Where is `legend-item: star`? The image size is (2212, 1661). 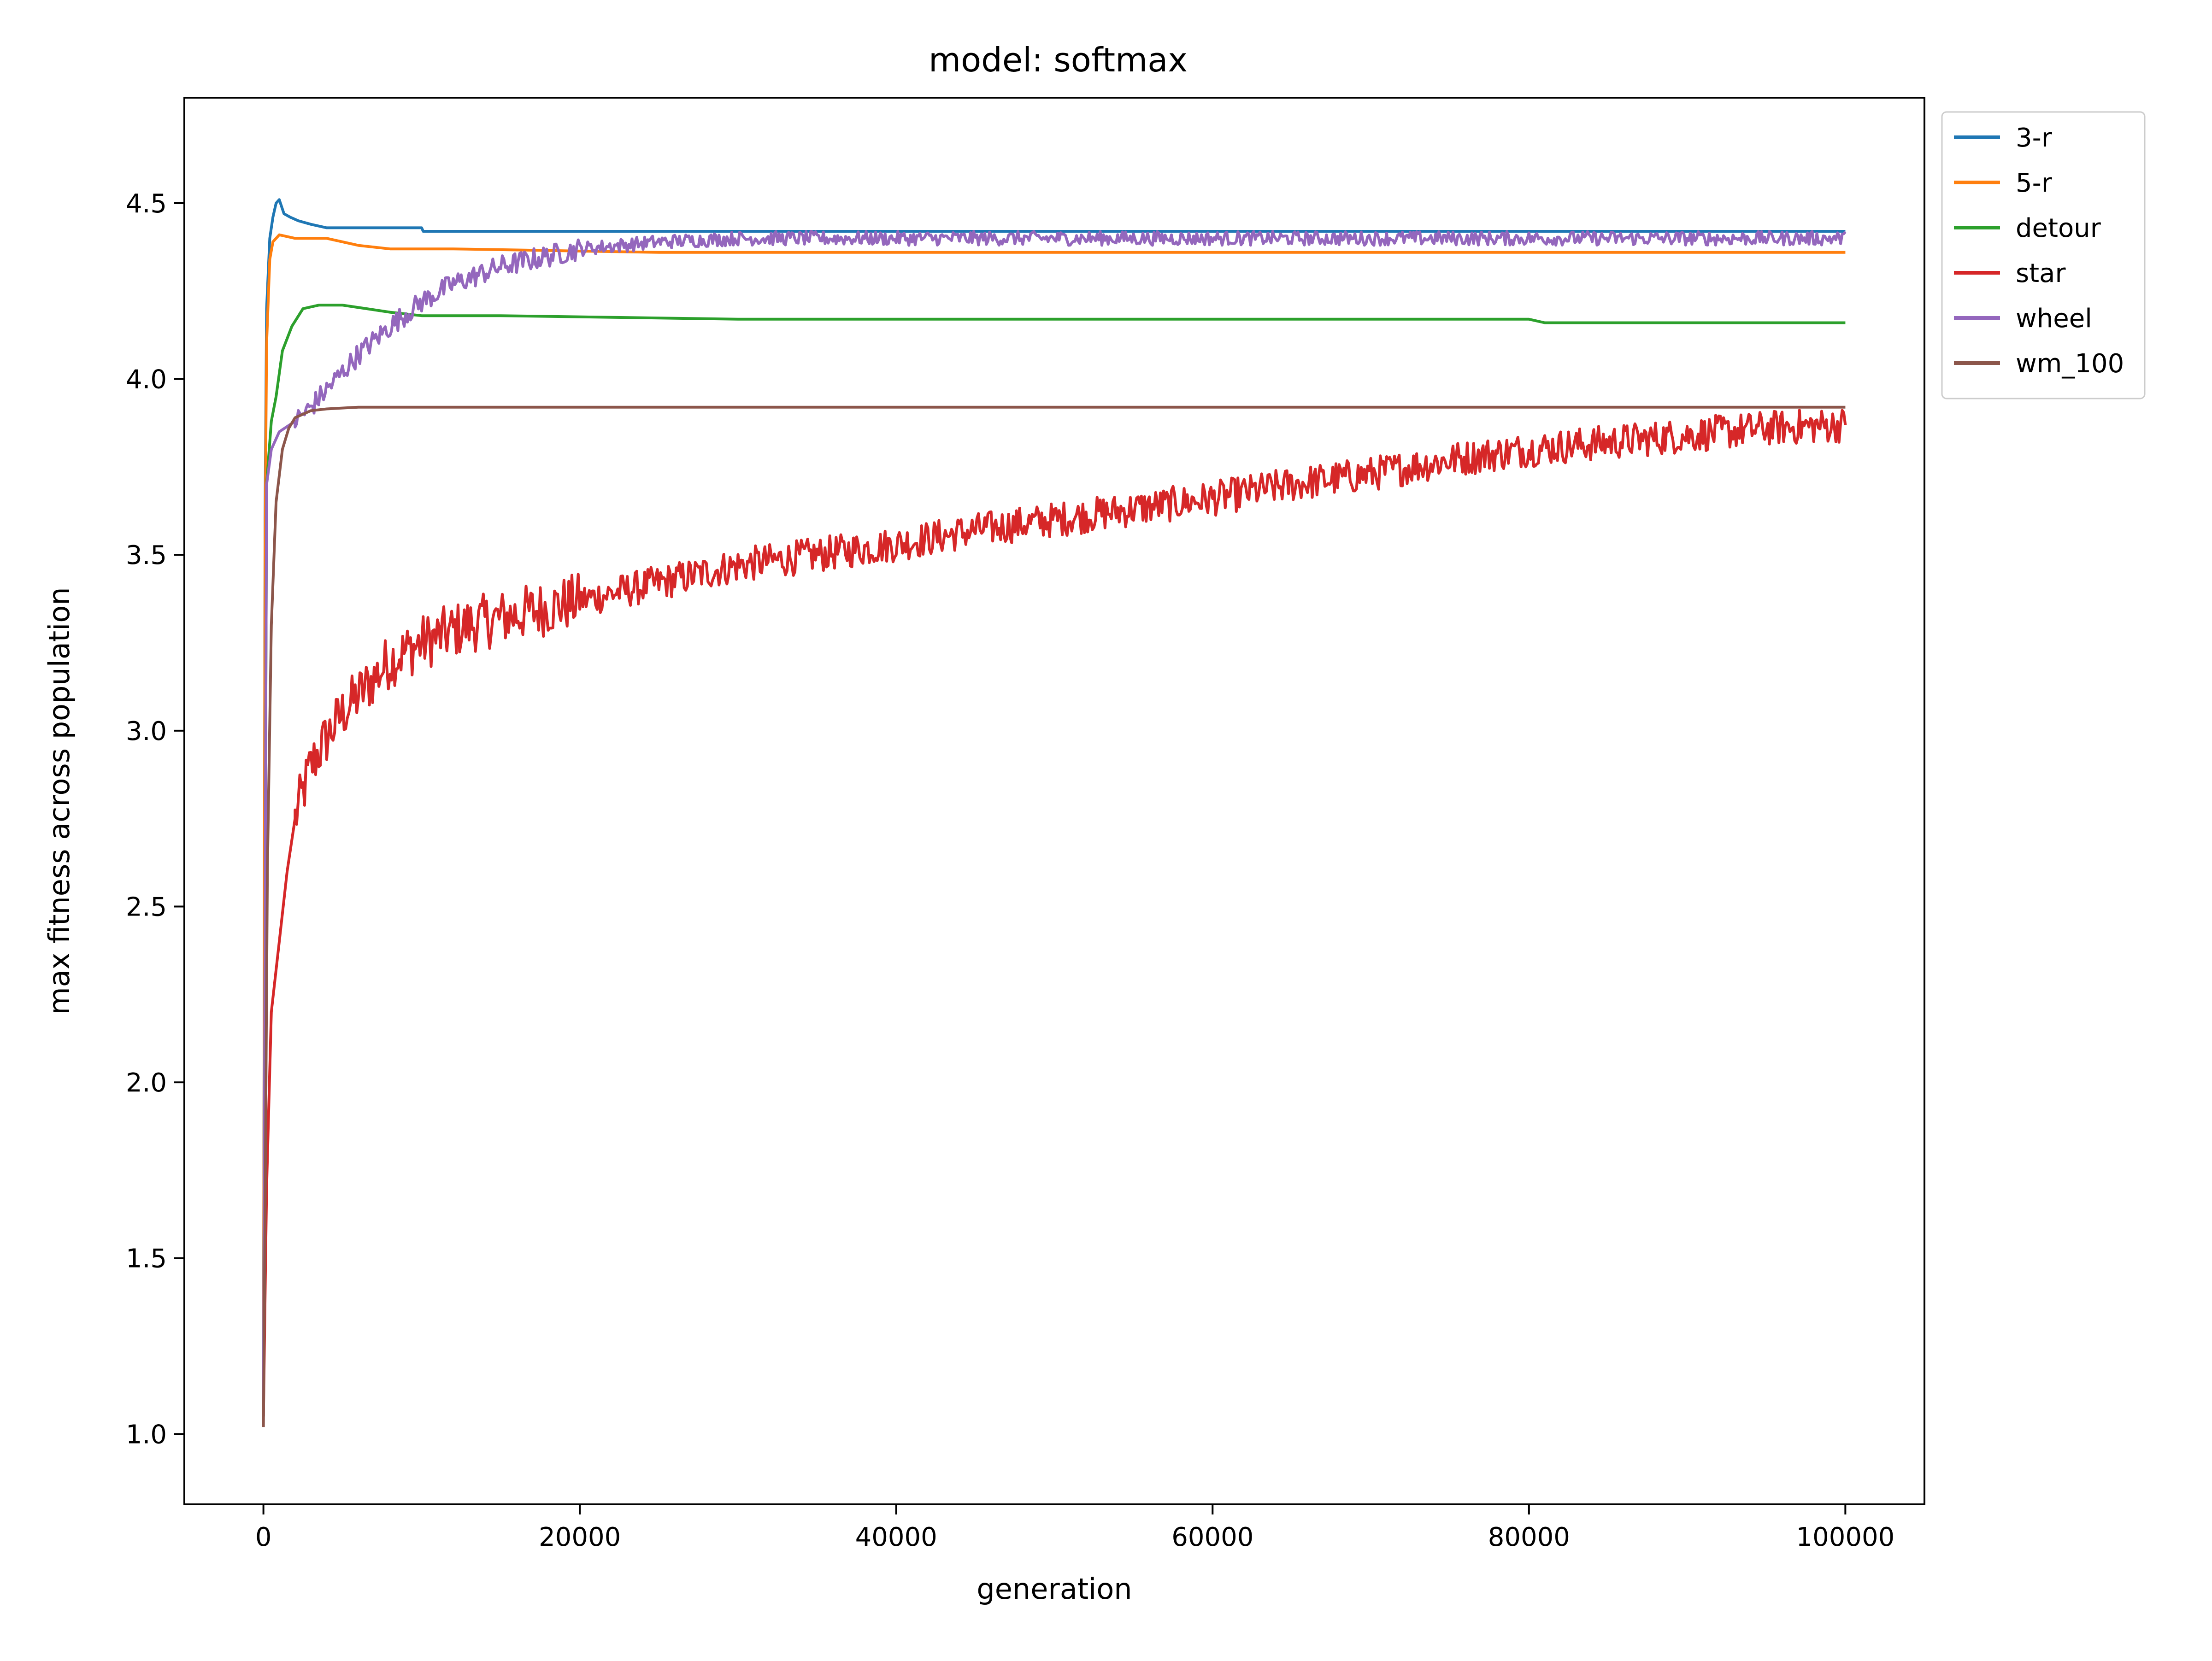 legend-item: star is located at coordinates (2010, 273).